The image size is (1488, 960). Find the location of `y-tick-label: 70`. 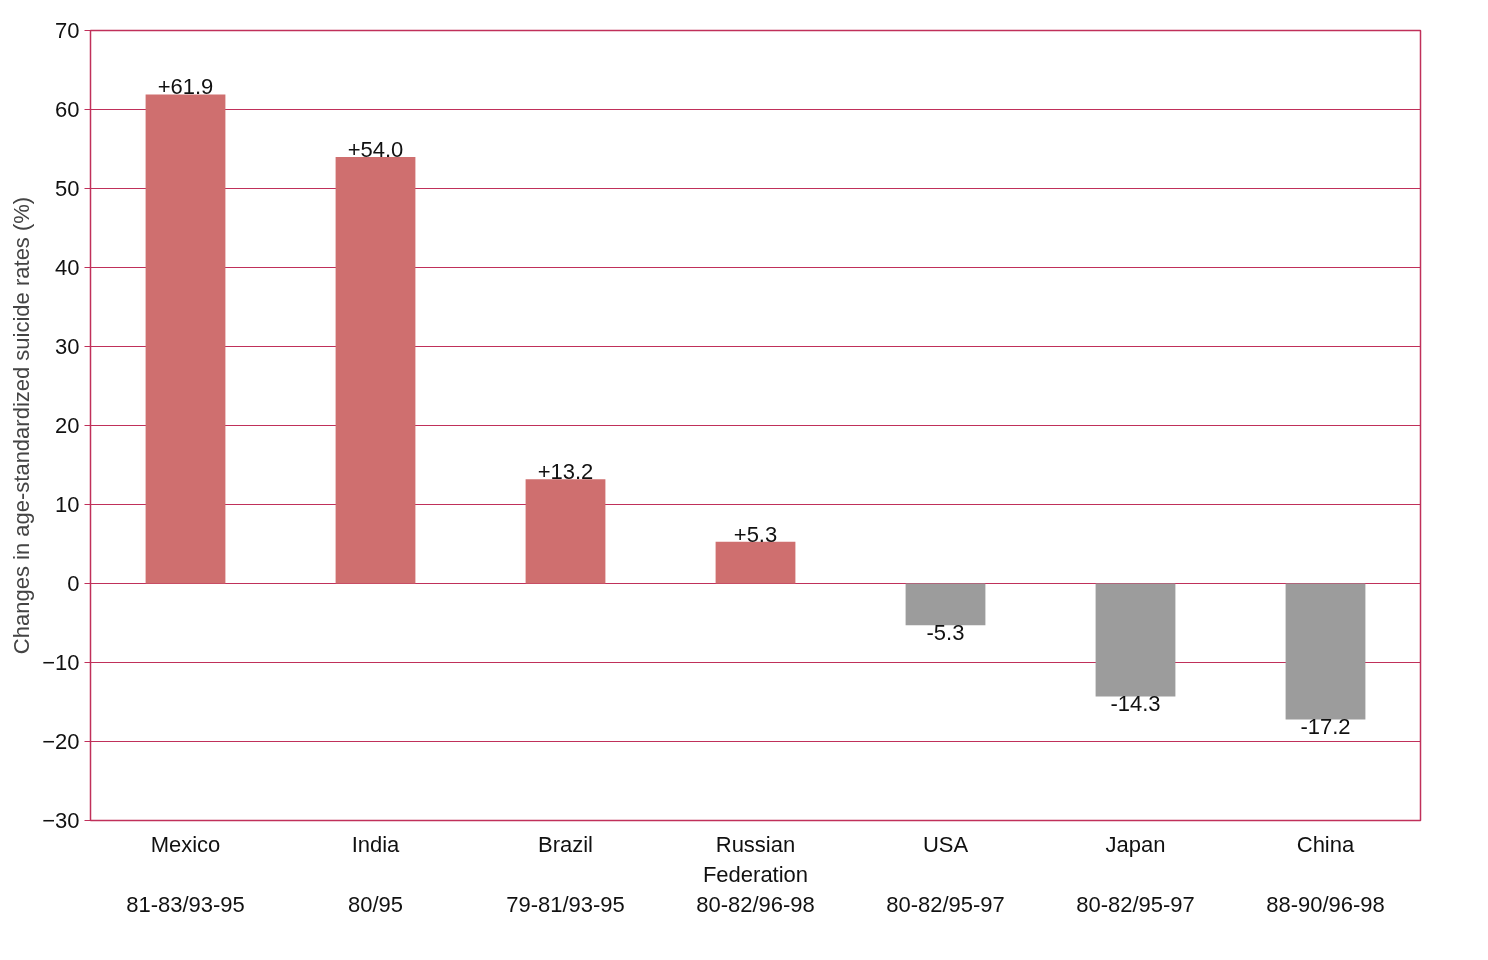

y-tick-label: 70 is located at coordinates (67, 30).